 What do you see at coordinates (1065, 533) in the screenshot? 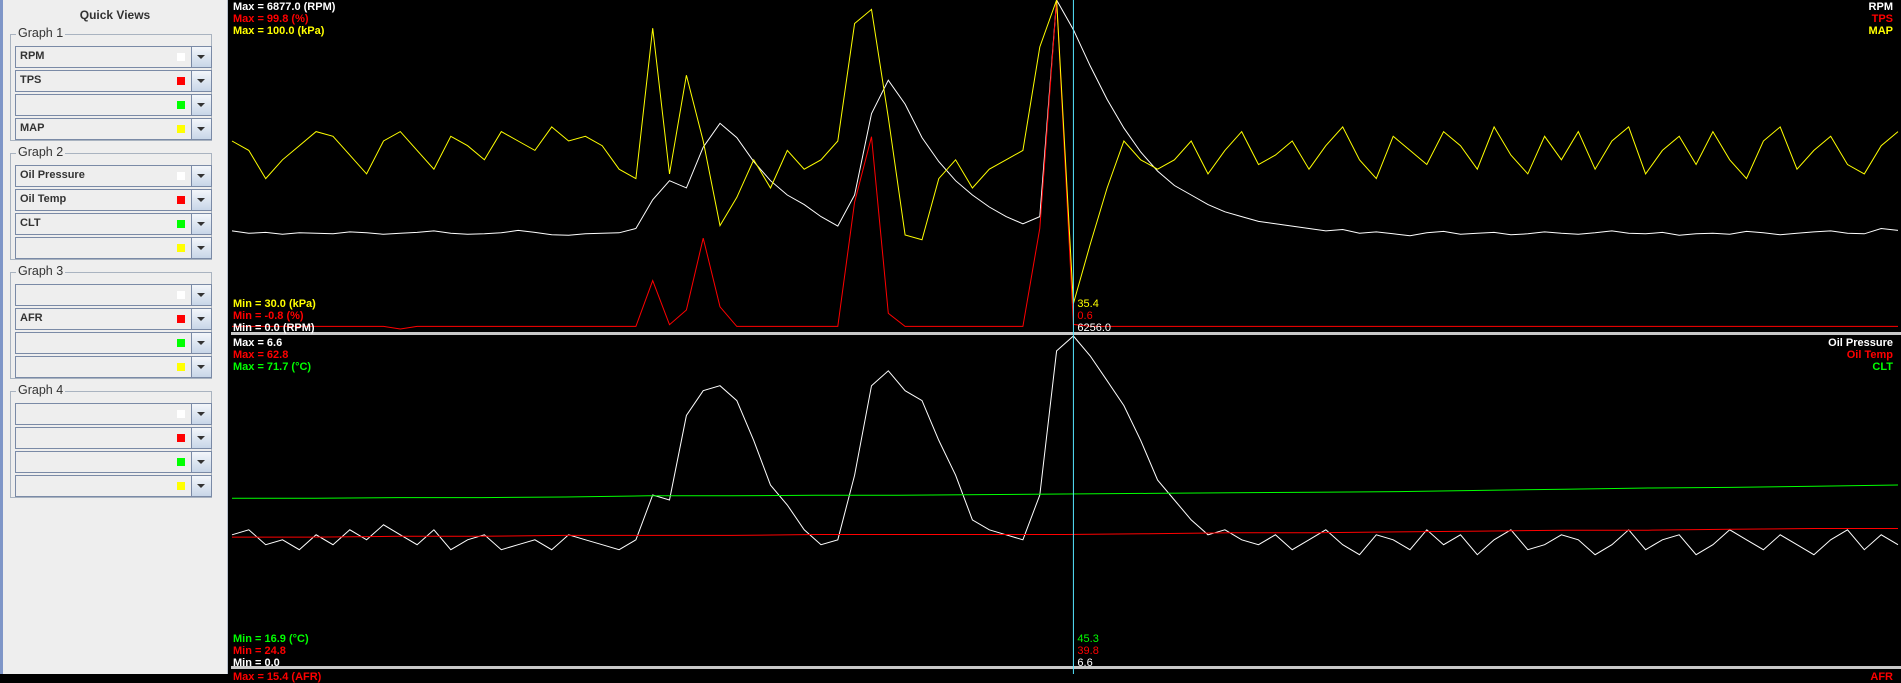
I see `series-line-oil-temp` at bounding box center [1065, 533].